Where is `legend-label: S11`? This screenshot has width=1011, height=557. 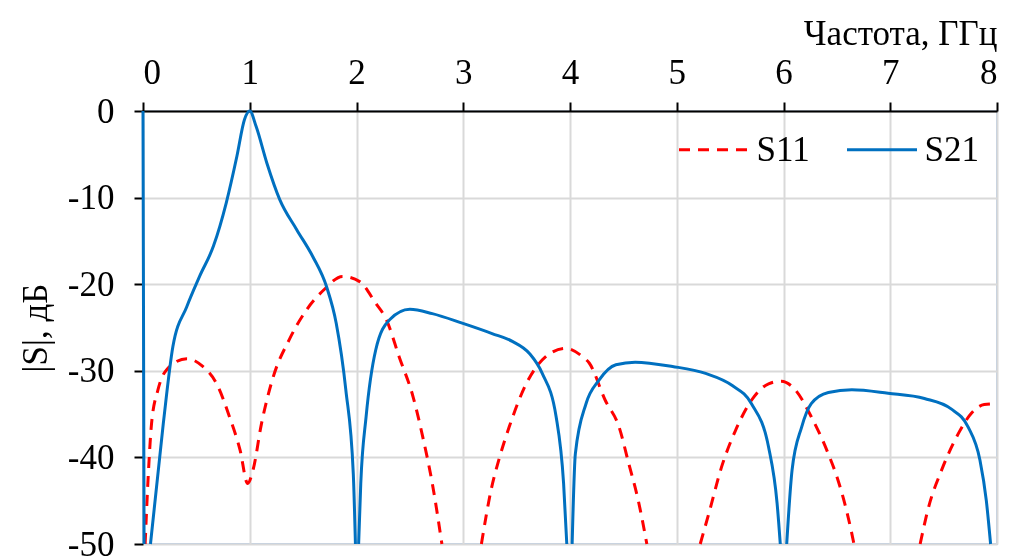
legend-label: S11 is located at coordinates (783, 149).